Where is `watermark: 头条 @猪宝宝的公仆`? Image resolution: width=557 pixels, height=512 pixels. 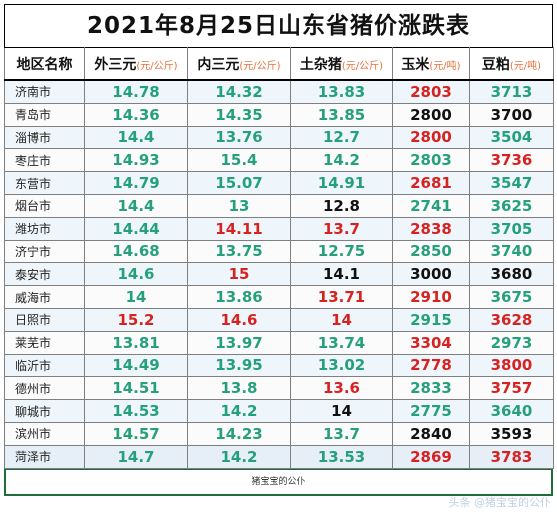
watermark: 头条 @猪宝宝的公仆 is located at coordinates (500, 502).